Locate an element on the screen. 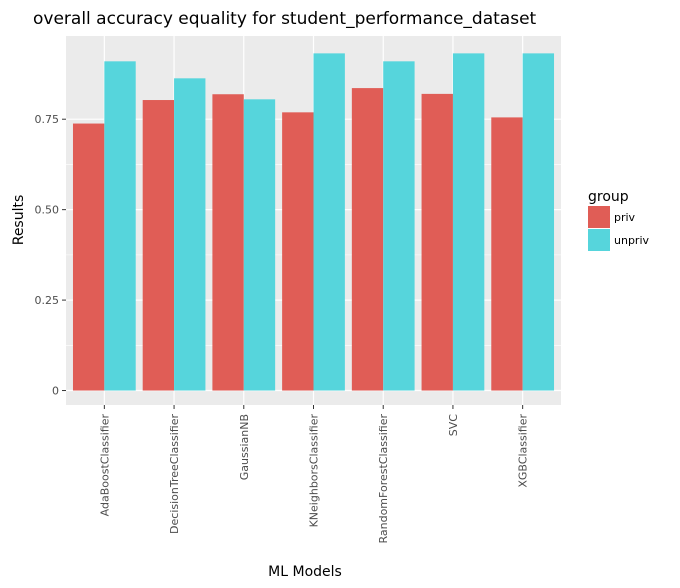  bar-priv-RandomForestClassifier is located at coordinates (367, 239).